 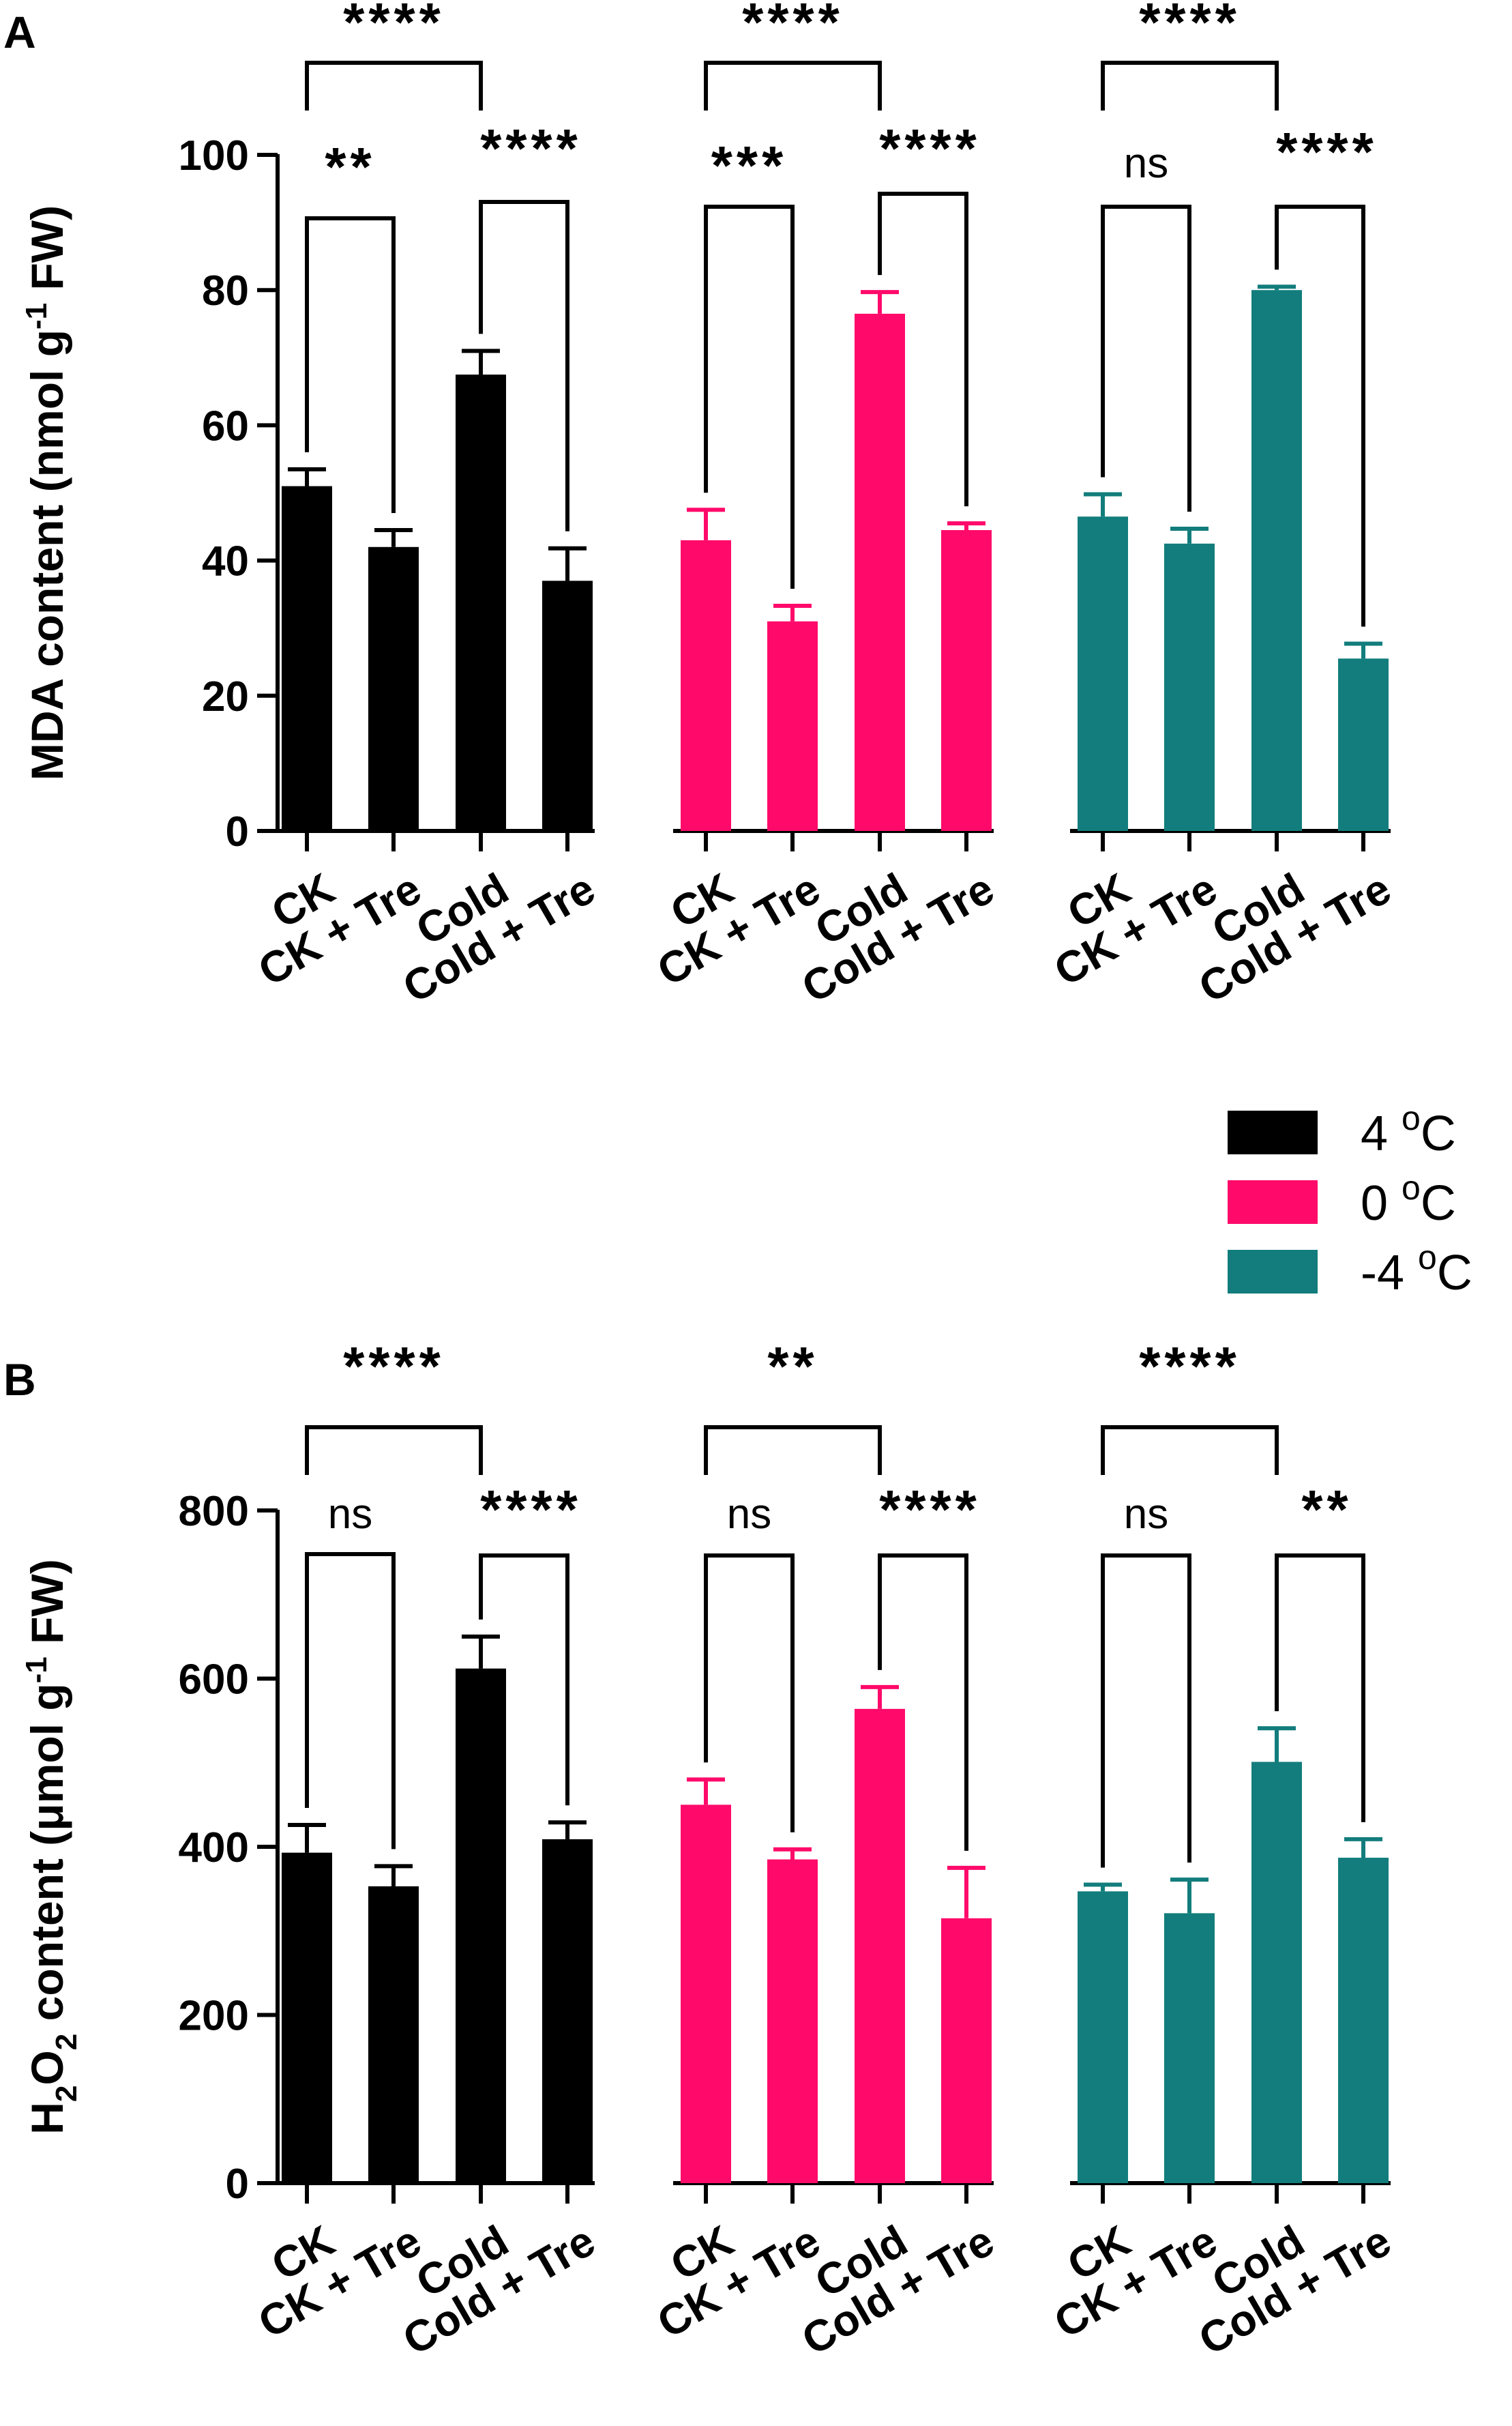 I want to click on panel-a-sig-label-left: ***, so click(x=749, y=165).